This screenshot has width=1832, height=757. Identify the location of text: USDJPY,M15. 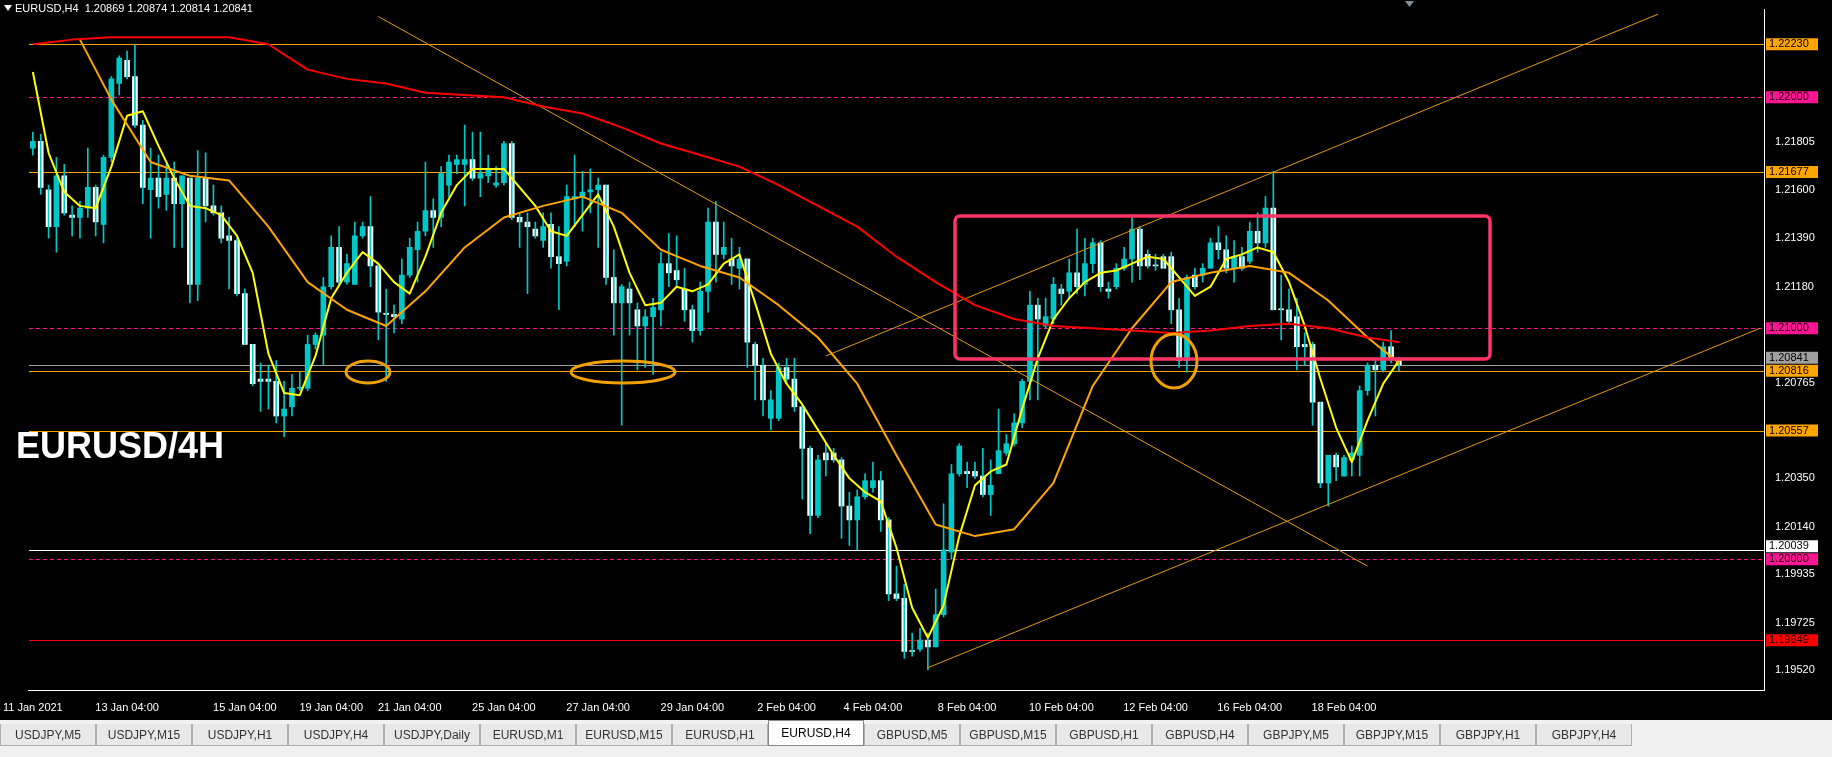
(144, 735).